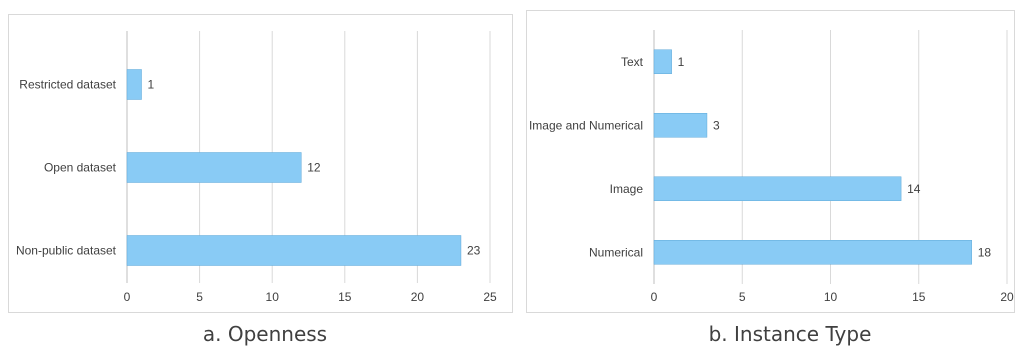 Image resolution: width=1015 pixels, height=346 pixels. I want to click on x-tick-label-instance-type-0: 0, so click(654, 297).